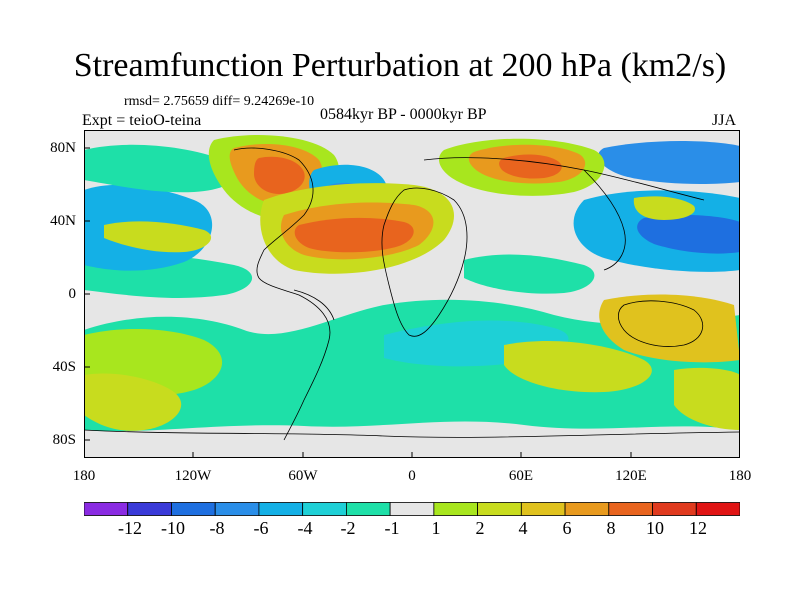 The image size is (800, 600). What do you see at coordinates (63, 148) in the screenshot?
I see `lat-label-80n: 80N` at bounding box center [63, 148].